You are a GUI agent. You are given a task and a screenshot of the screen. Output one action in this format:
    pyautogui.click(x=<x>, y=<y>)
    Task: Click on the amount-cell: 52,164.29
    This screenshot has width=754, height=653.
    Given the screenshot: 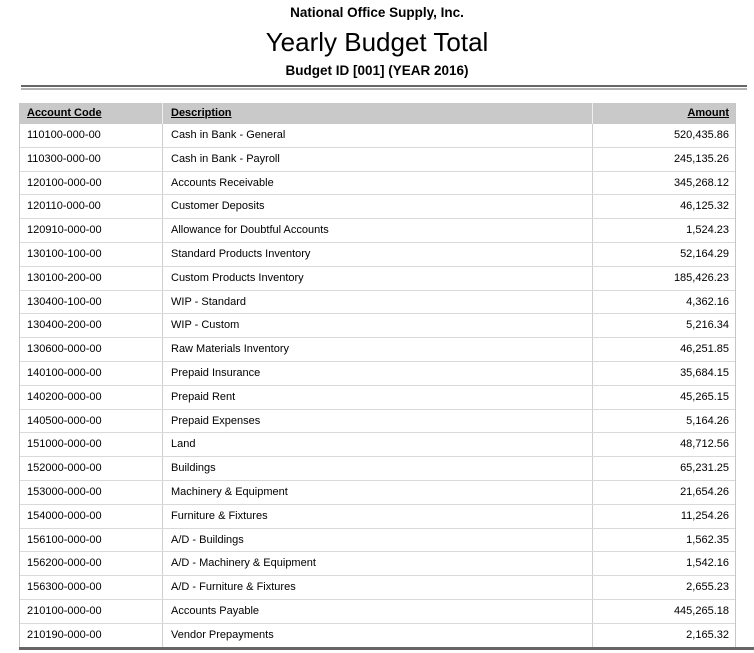 What is the action you would take?
    pyautogui.click(x=704, y=253)
    